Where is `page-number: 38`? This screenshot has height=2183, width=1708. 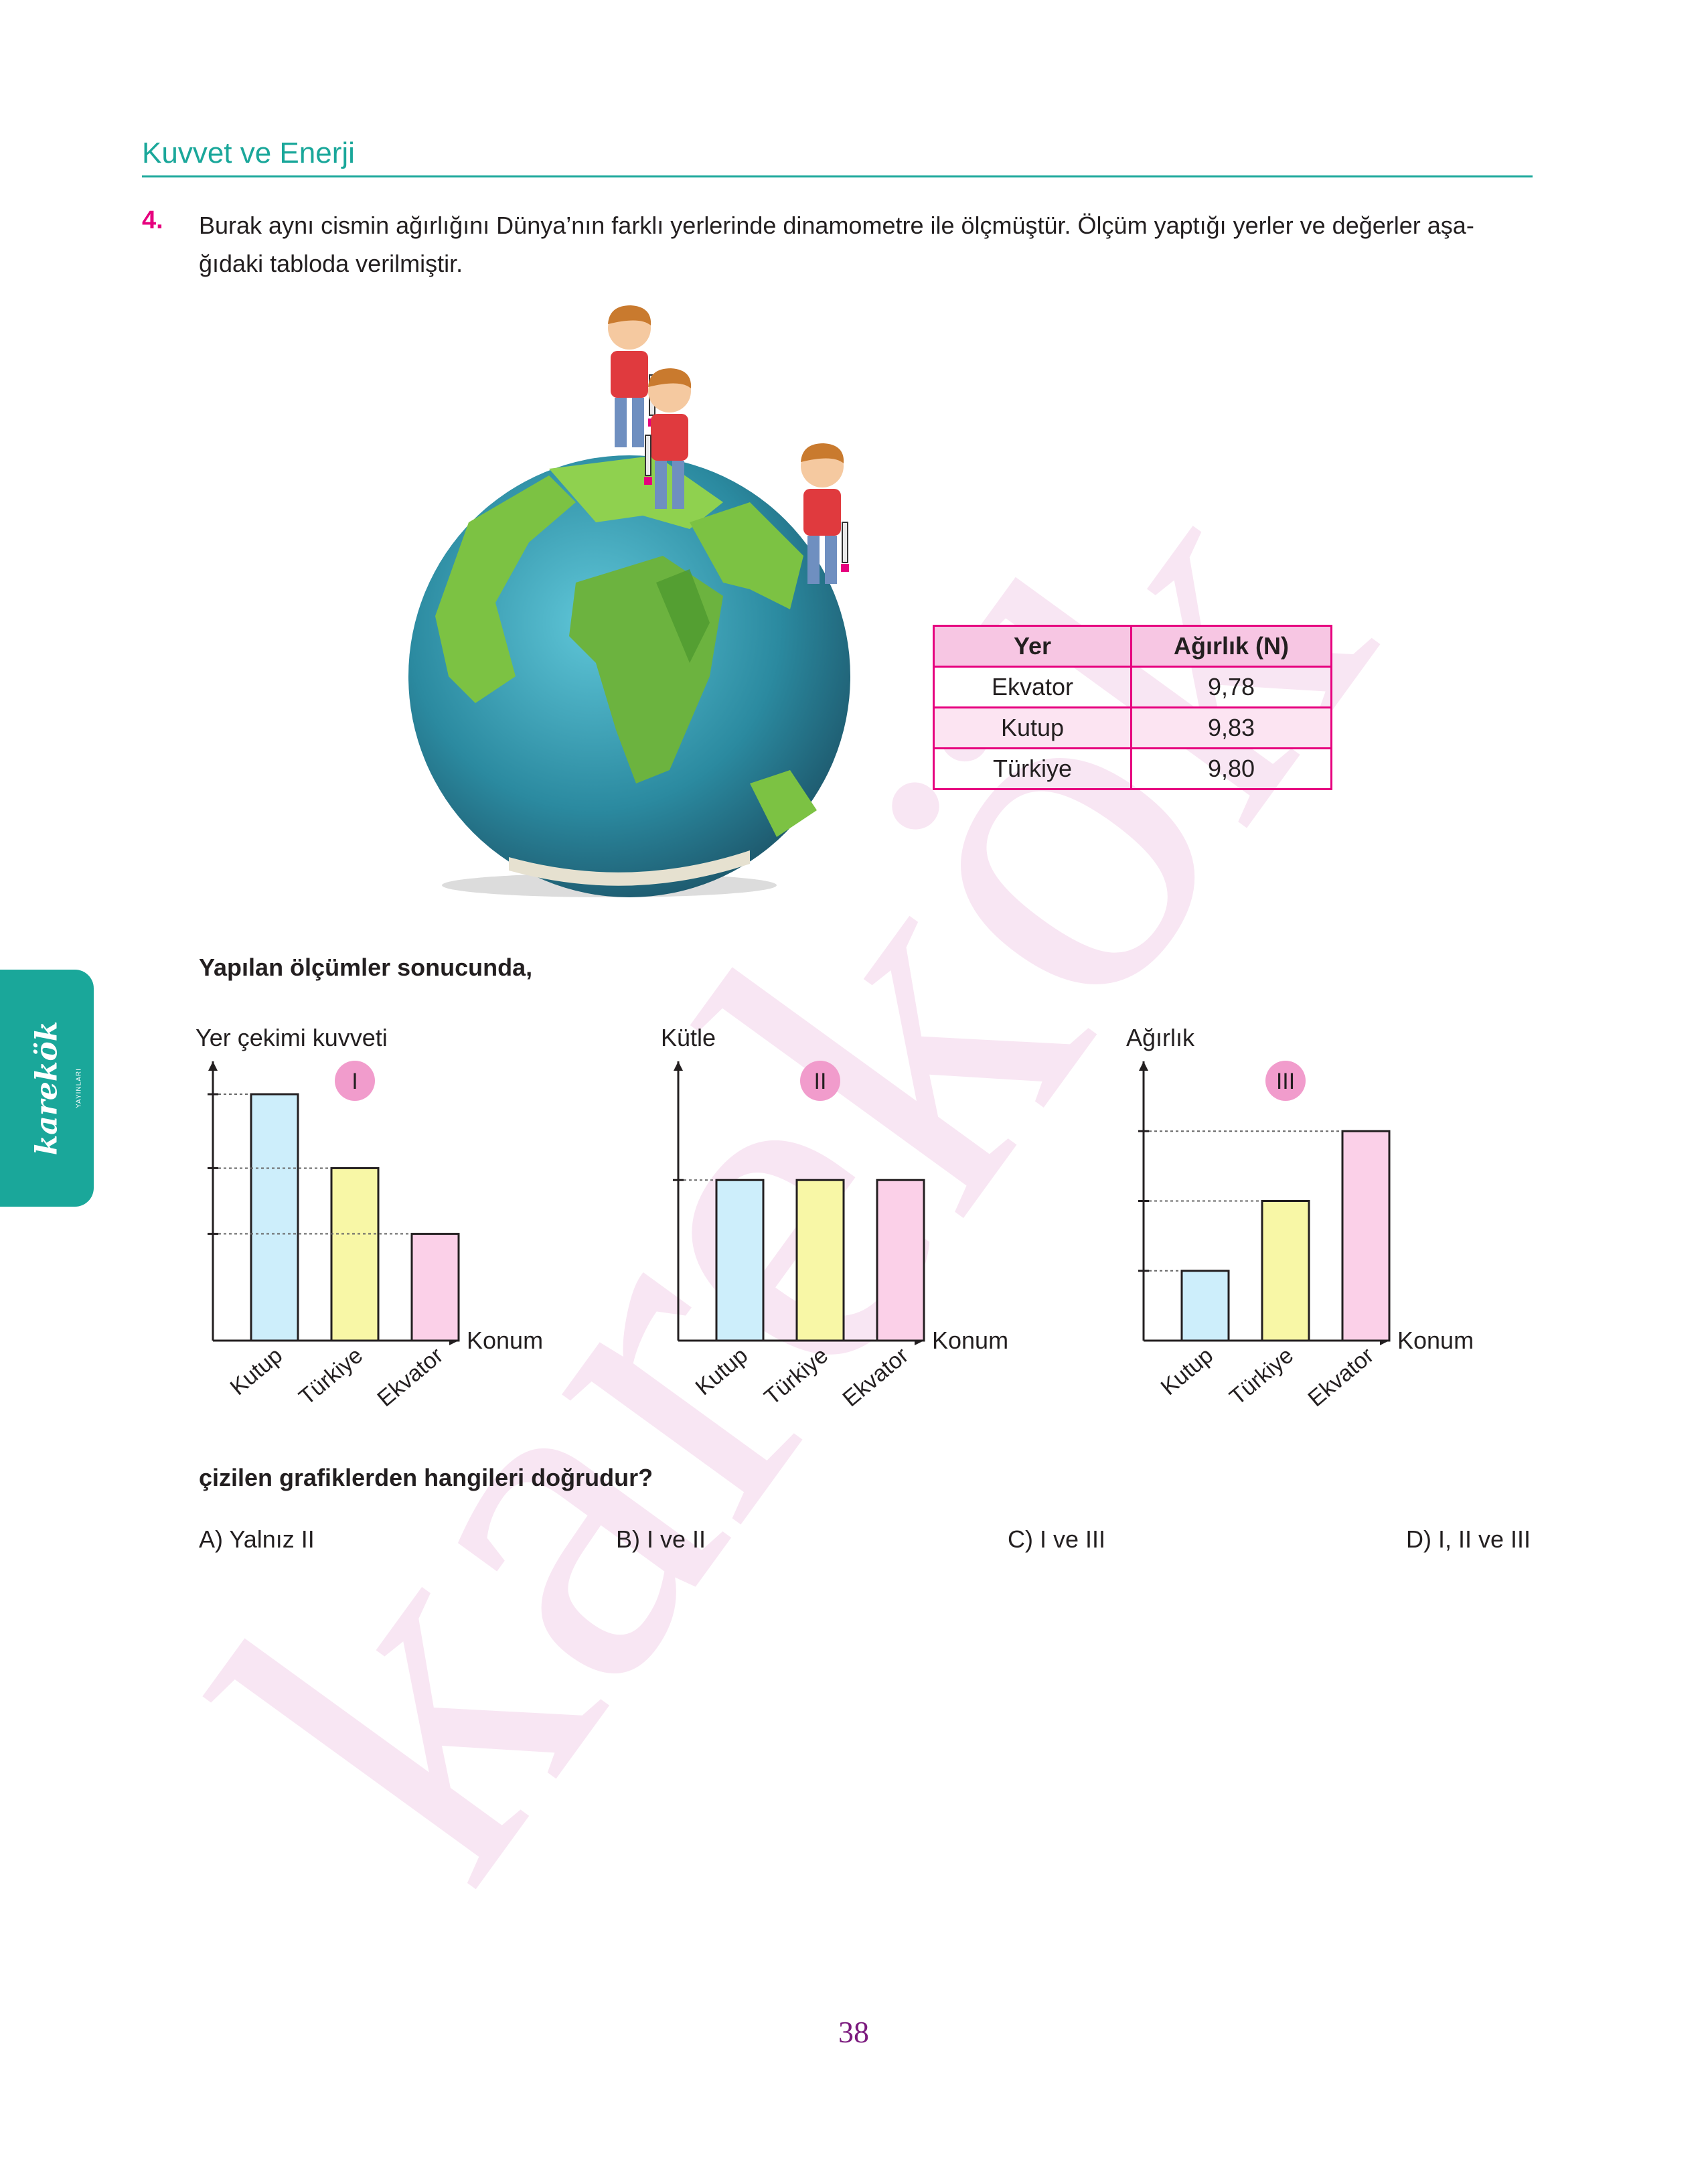
page-number: 38 is located at coordinates (853, 2032).